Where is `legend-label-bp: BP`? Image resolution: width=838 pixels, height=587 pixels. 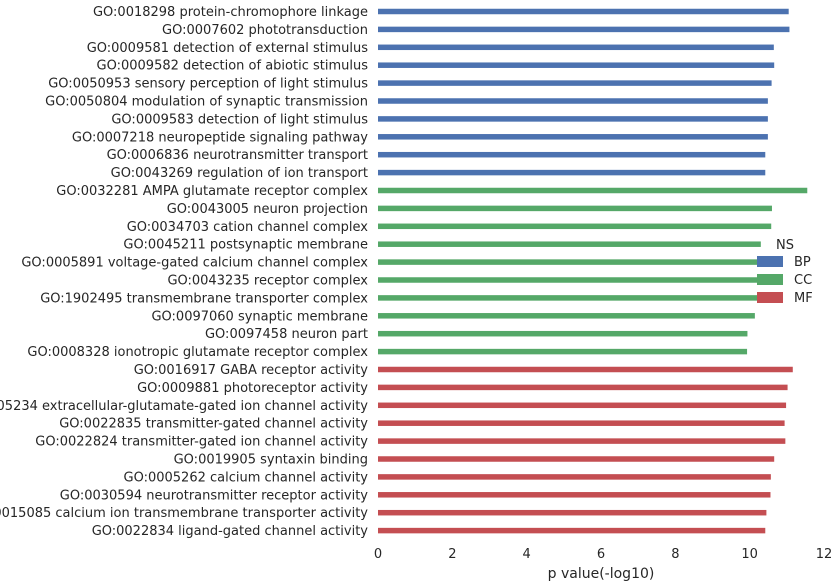
legend-label-bp: BP is located at coordinates (802, 262).